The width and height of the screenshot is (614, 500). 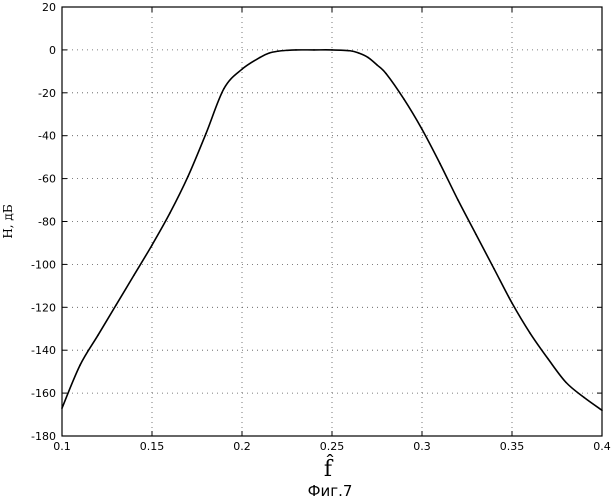 I want to click on y-tick-label: -100, so click(x=43, y=264).